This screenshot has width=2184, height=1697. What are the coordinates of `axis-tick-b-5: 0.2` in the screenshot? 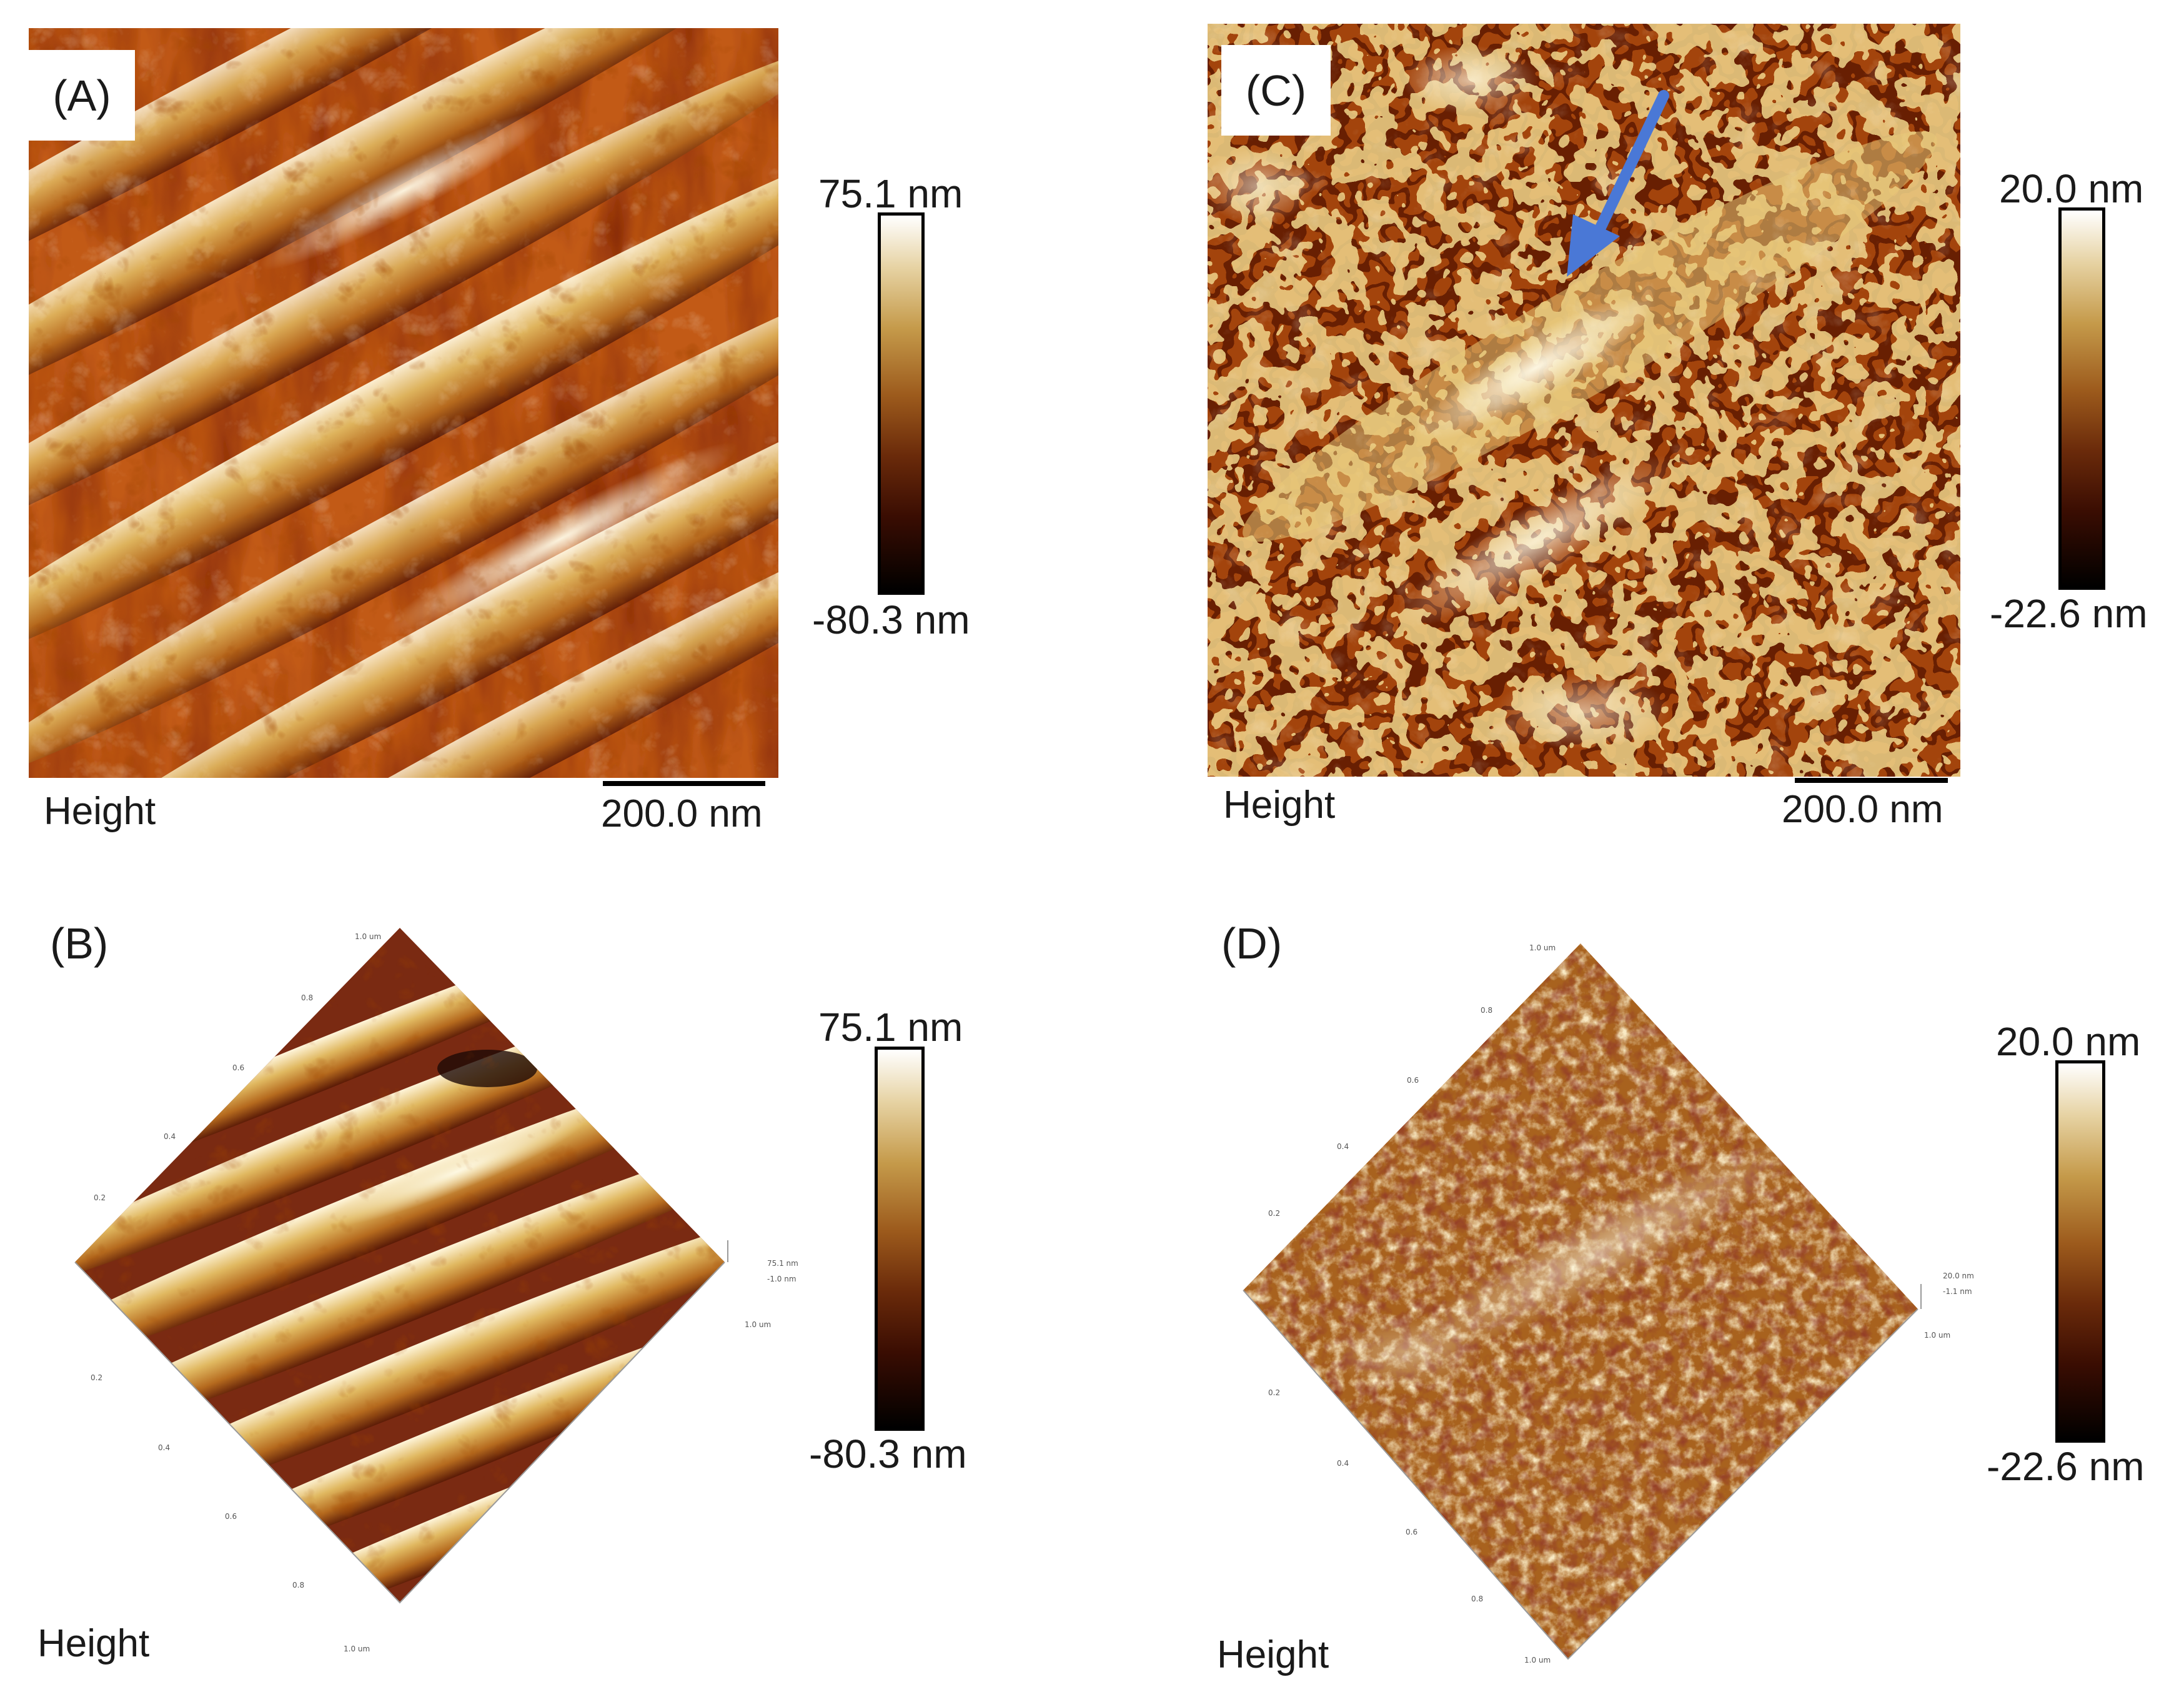 It's located at (97, 1377).